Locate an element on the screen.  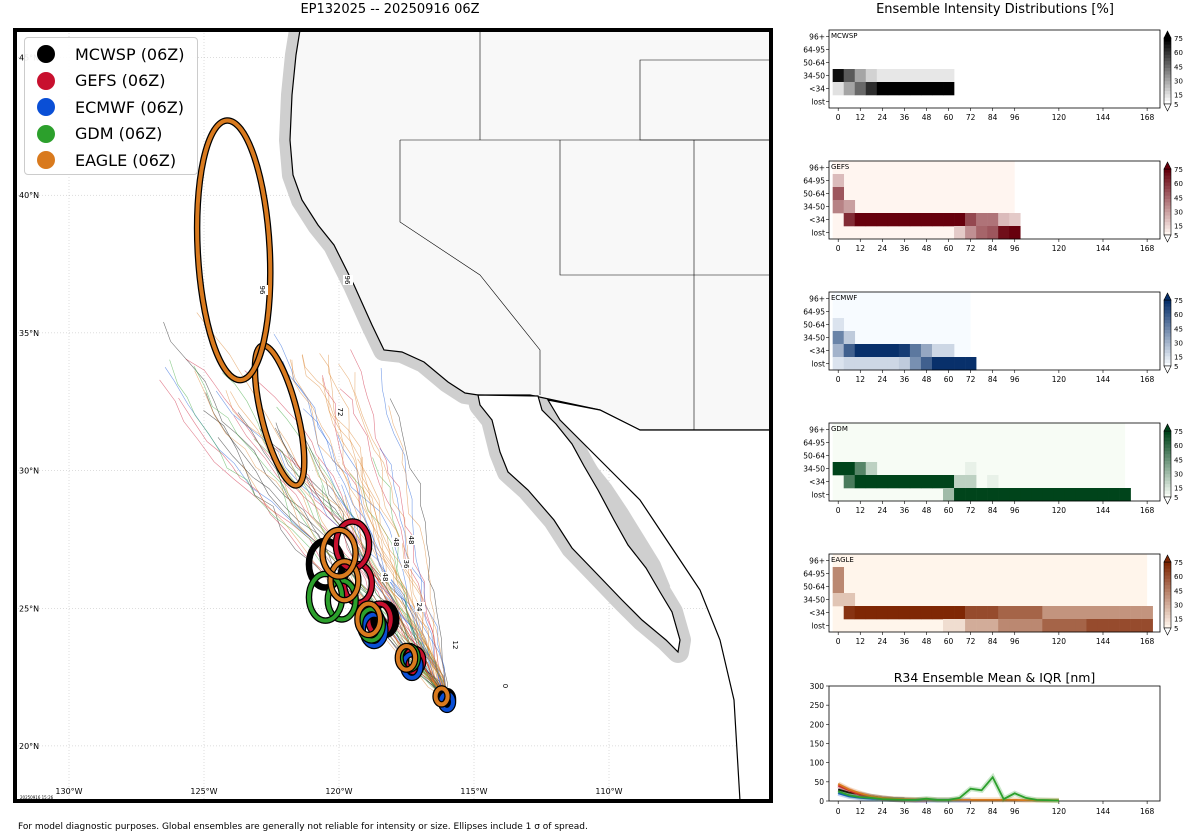
ellipse-gdm is located at coordinates (341, 600).